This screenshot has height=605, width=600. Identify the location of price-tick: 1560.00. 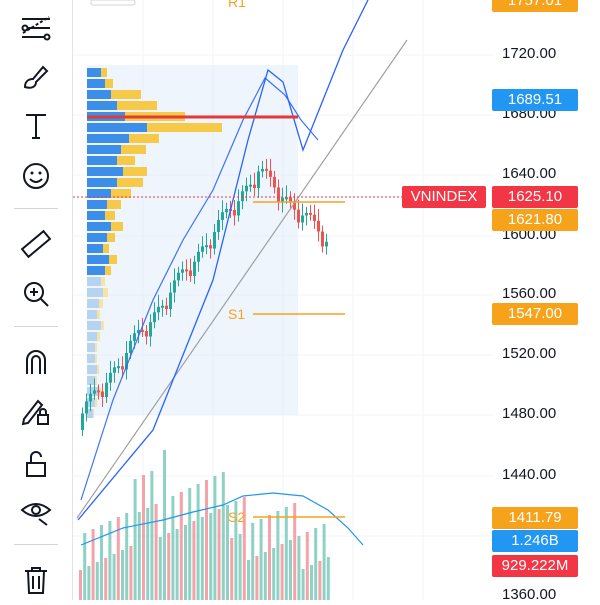
(529, 293).